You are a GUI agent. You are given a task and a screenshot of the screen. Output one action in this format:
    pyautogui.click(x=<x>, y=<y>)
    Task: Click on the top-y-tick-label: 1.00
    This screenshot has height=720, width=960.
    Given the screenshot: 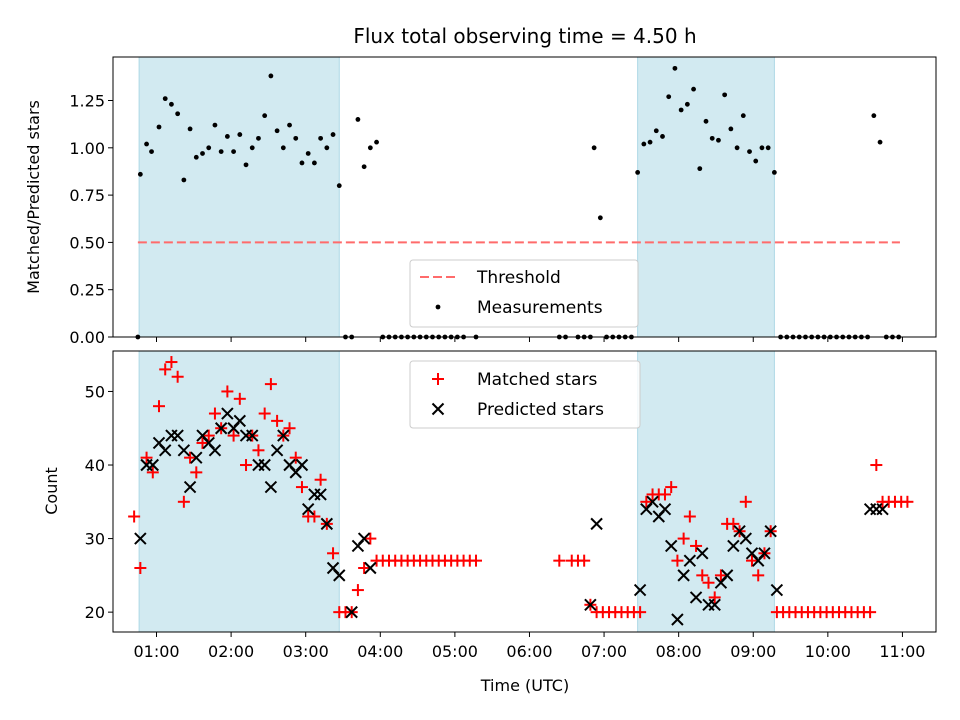 What is the action you would take?
    pyautogui.click(x=87, y=148)
    